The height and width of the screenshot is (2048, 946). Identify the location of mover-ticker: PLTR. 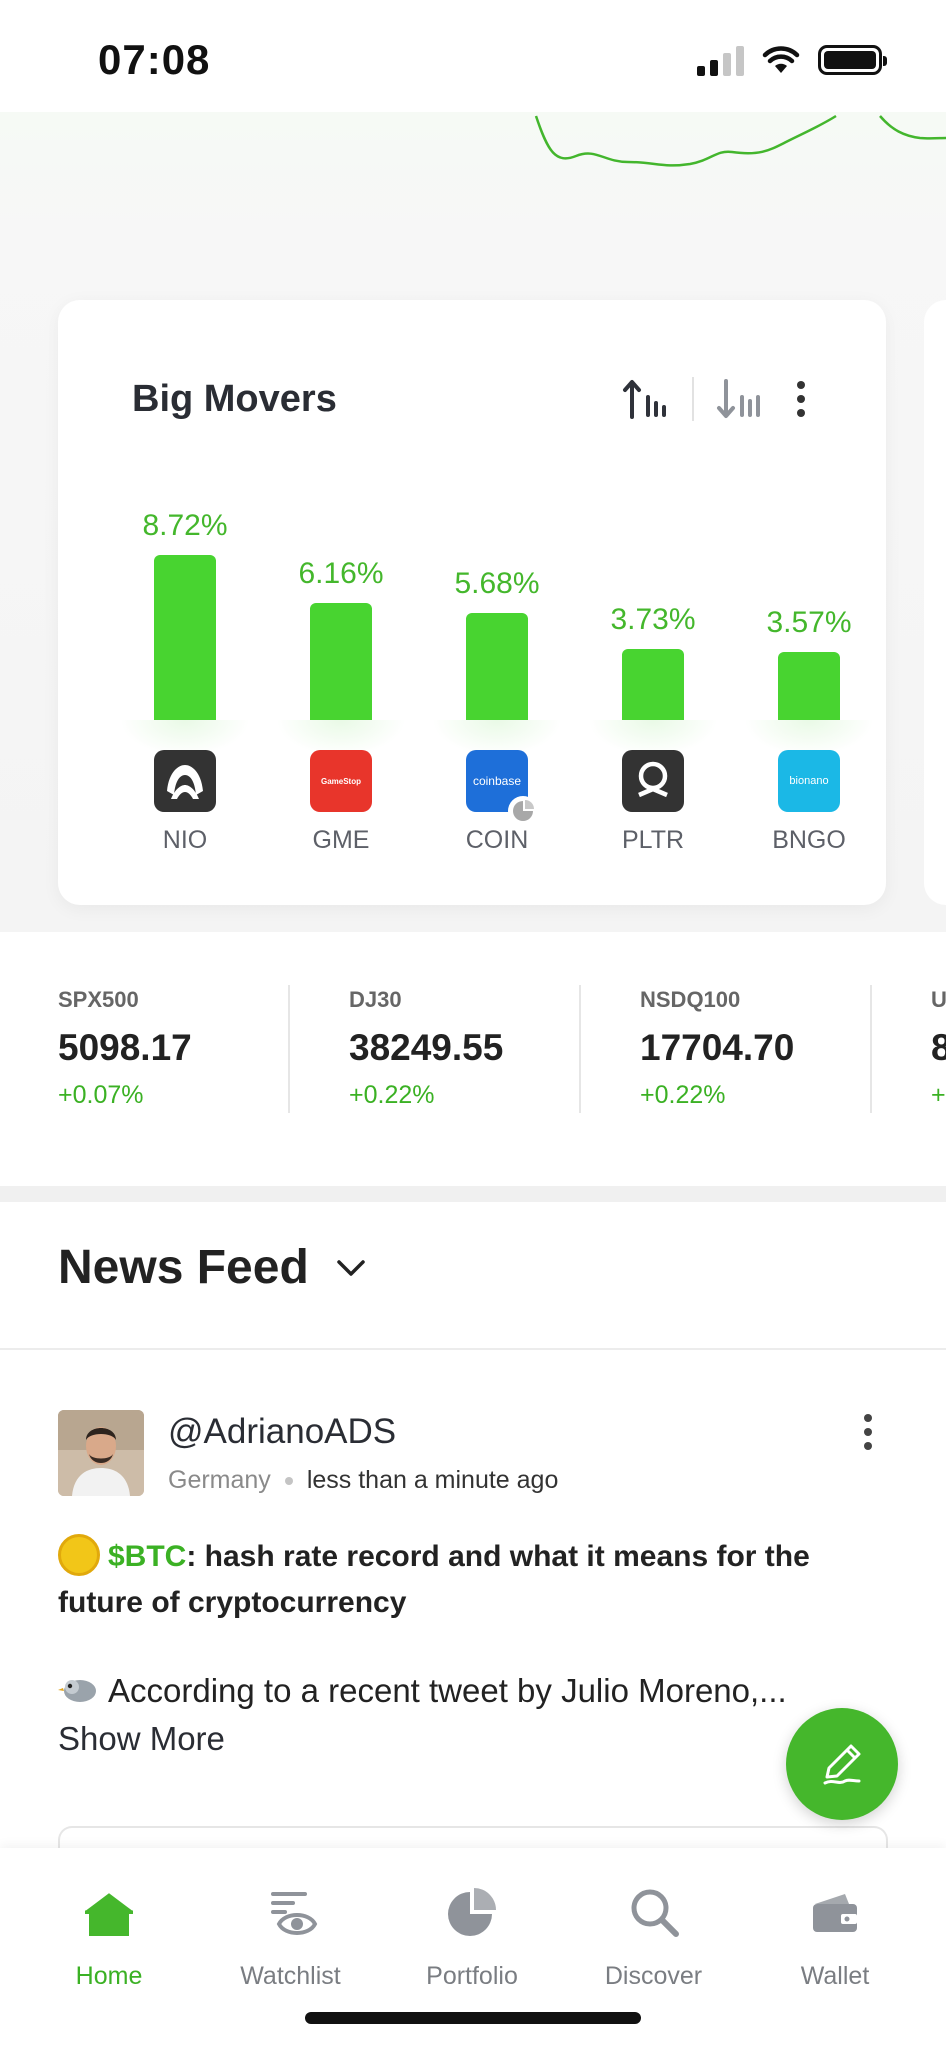
(653, 840).